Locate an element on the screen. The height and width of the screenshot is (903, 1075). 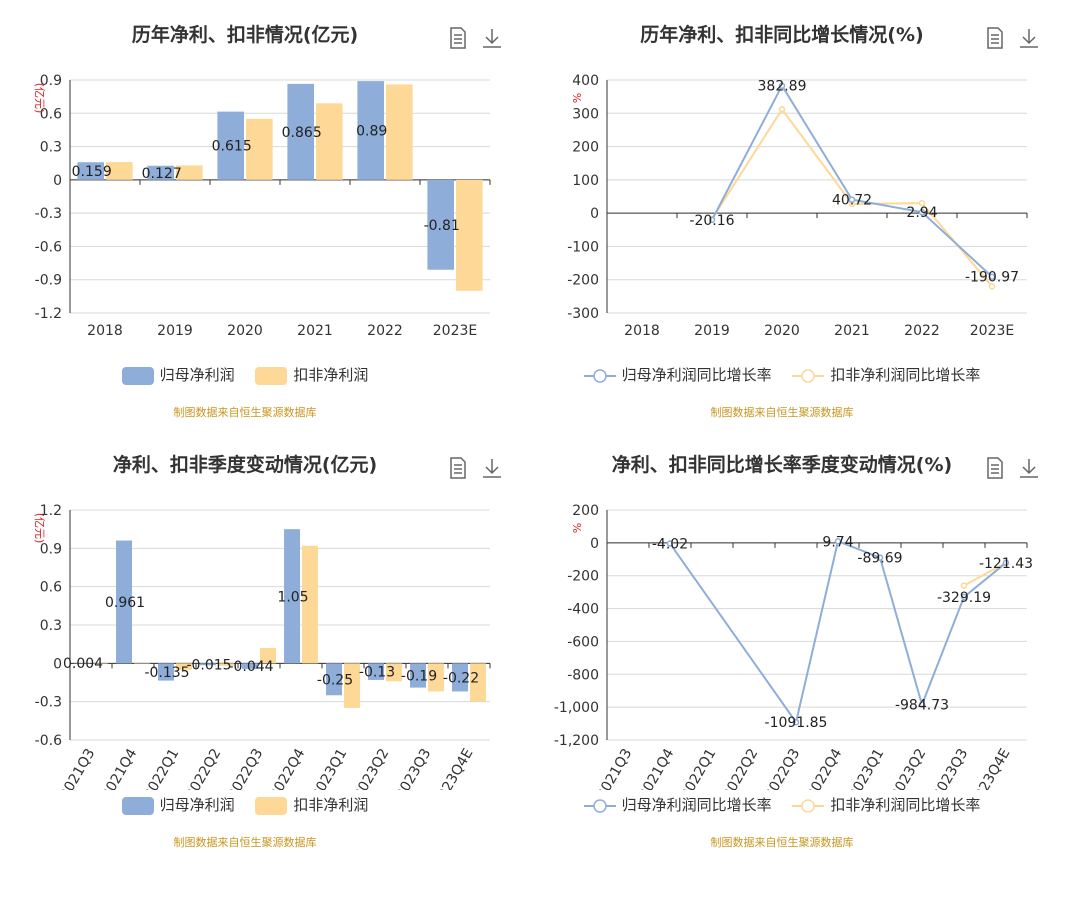
x-tick-label: 2021Q3 is located at coordinates (615, 768).